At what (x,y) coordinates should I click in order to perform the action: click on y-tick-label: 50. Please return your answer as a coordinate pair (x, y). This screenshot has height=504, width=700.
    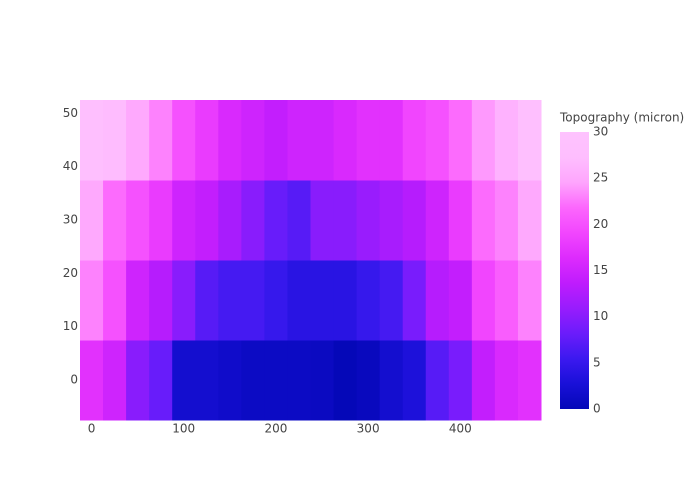
    Looking at the image, I should click on (70, 113).